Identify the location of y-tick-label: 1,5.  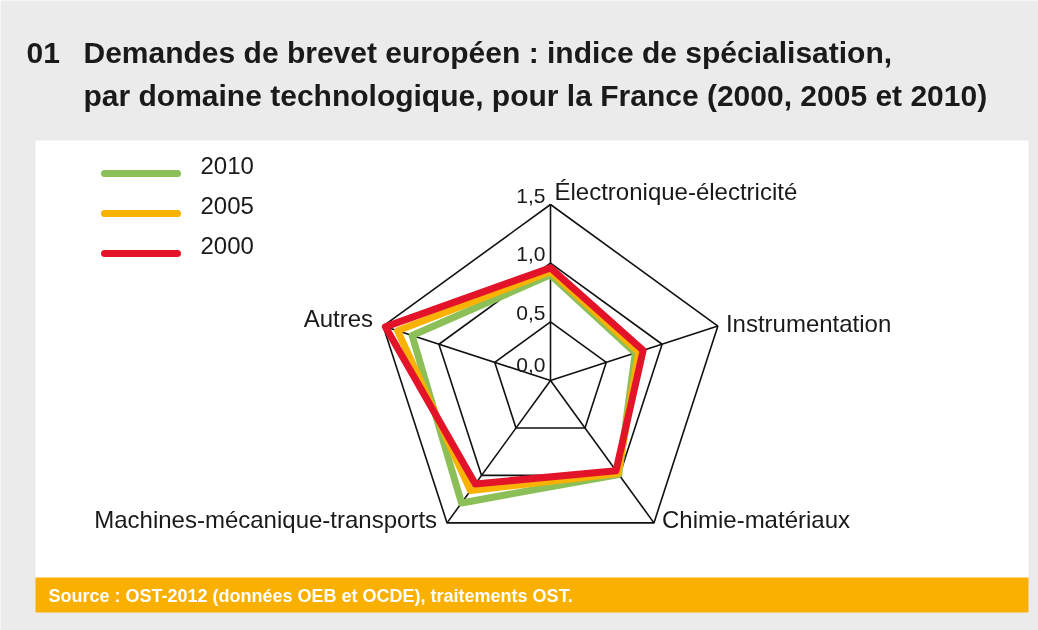
(531, 195).